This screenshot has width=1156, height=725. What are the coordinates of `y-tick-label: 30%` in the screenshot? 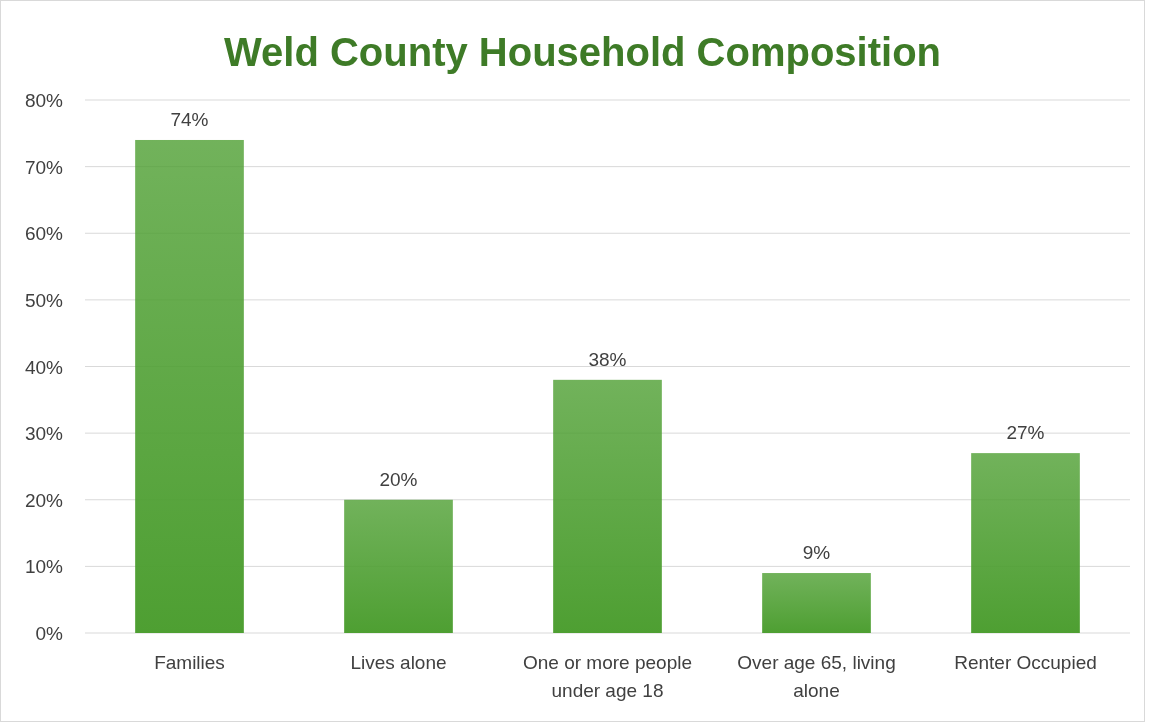 It's located at (44, 434).